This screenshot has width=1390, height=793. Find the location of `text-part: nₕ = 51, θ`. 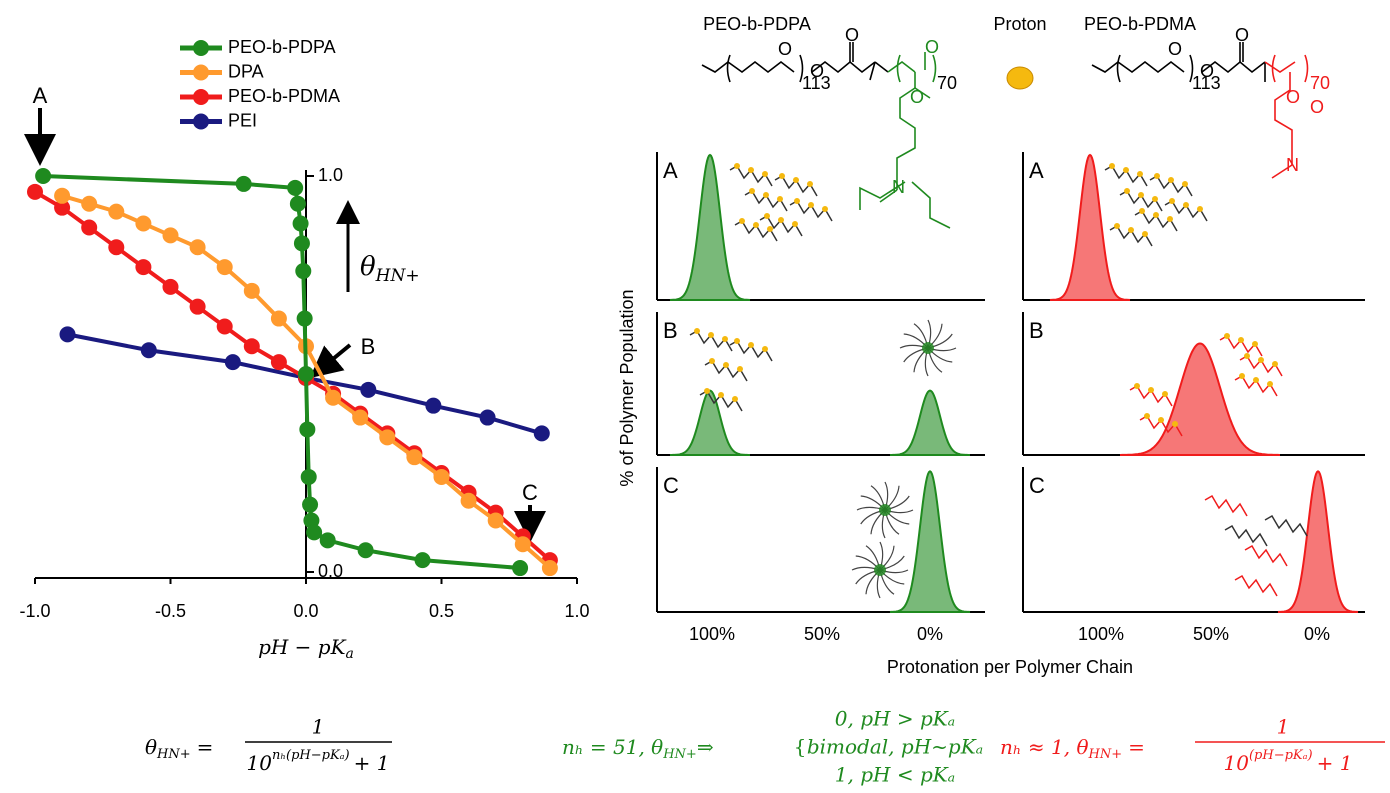

text-part: nₕ = 51, θ is located at coordinates (612, 747).